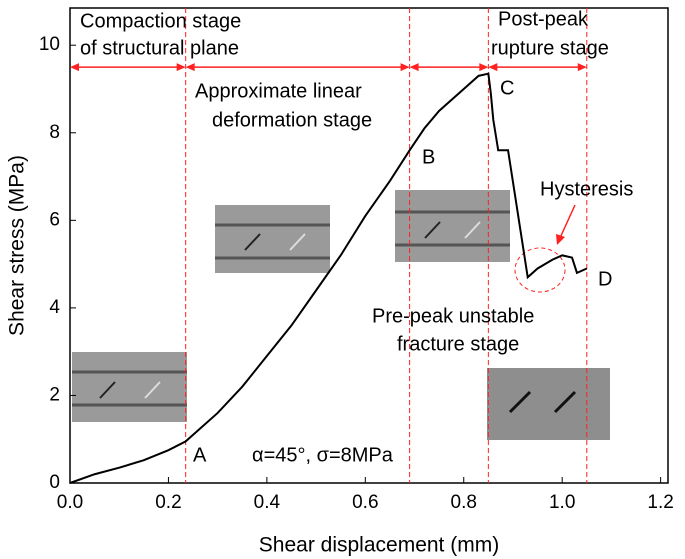  Describe the element at coordinates (70, 502) in the screenshot. I see `x-tick-label: 0.0` at that location.